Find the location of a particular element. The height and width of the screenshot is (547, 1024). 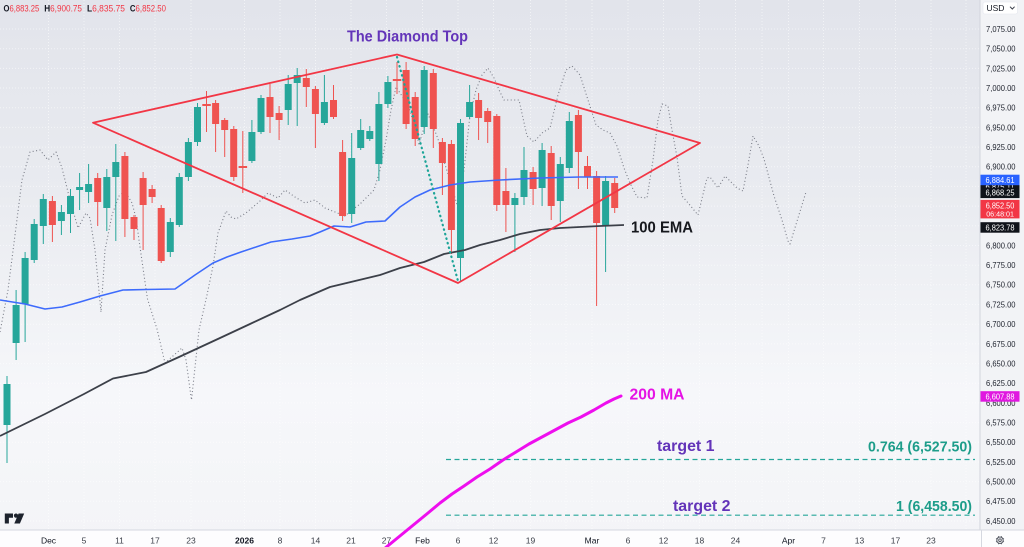

svg-text: 6,475.00 is located at coordinates (1001, 501).